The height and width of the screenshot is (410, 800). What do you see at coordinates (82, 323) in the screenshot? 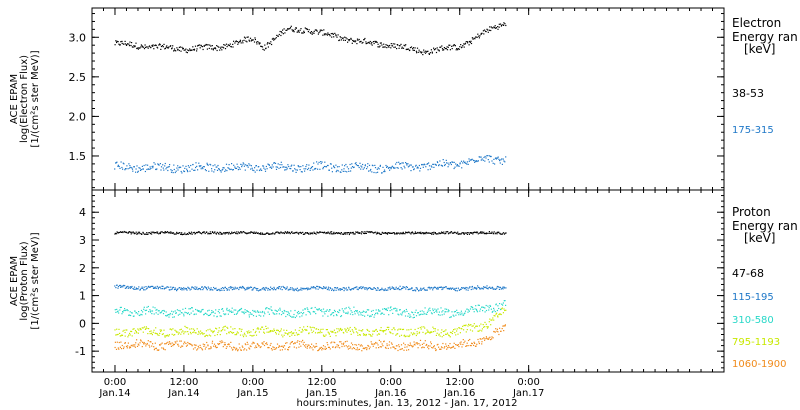
I see `proton-ytick-label: 0` at bounding box center [82, 323].